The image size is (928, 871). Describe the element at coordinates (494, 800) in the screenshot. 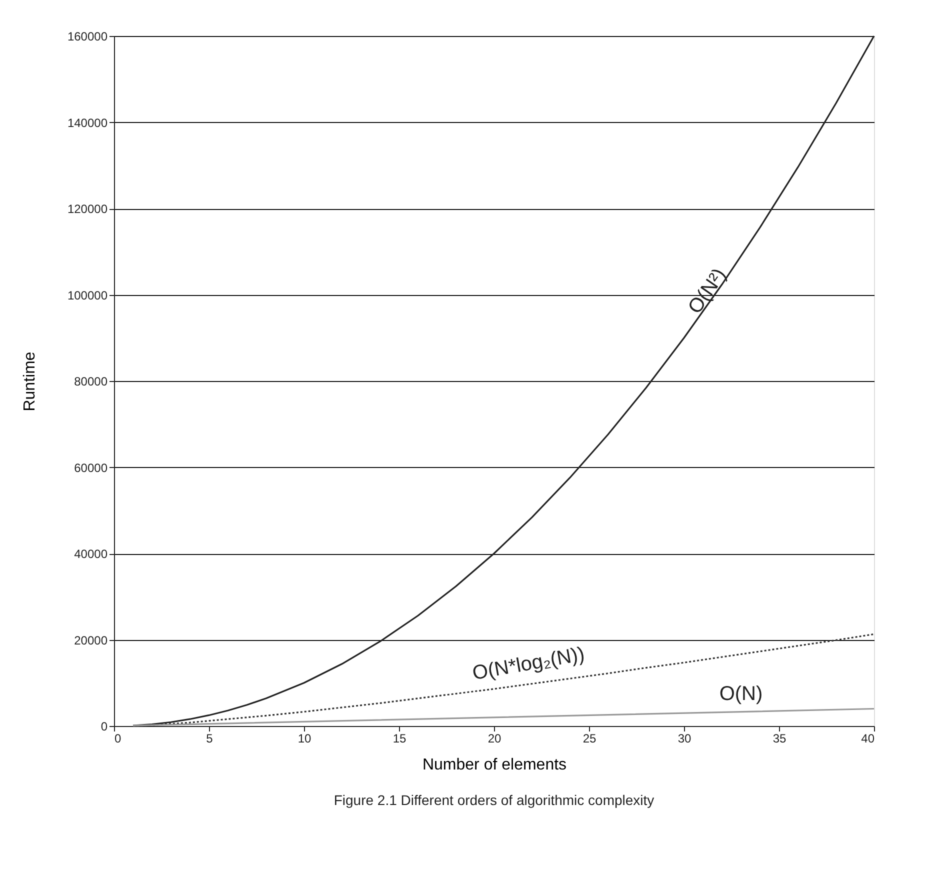

I see `caption: Figure 2.1 Different orders of algorithmic complexity` at that location.